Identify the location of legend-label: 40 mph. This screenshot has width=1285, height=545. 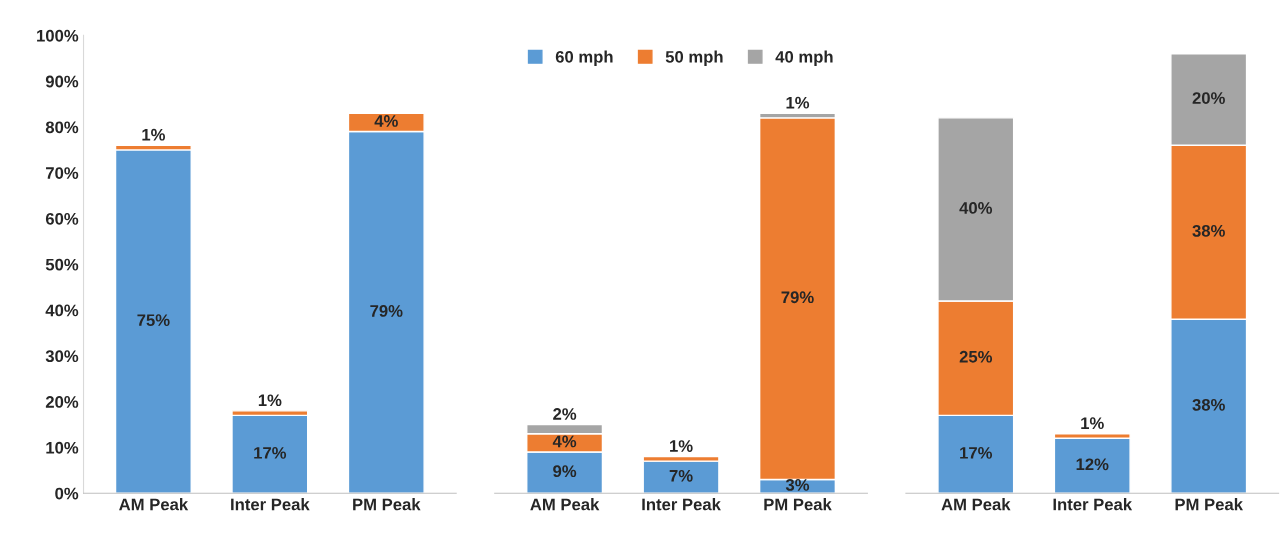
(804, 58).